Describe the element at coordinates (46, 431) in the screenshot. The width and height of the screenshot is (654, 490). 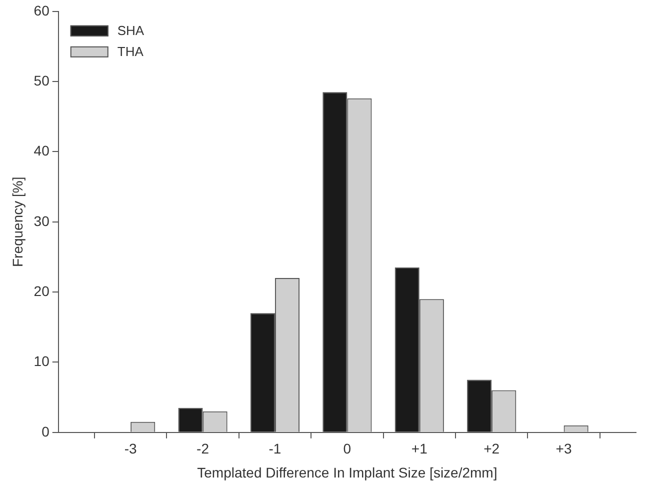
I see `y-tick-label: 0` at that location.